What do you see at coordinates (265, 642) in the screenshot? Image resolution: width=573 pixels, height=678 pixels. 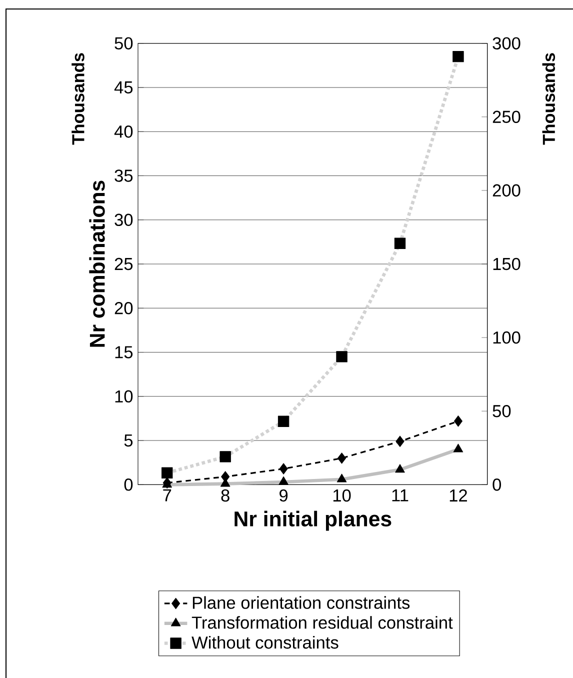 I see `legend-label: Without constraints` at bounding box center [265, 642].